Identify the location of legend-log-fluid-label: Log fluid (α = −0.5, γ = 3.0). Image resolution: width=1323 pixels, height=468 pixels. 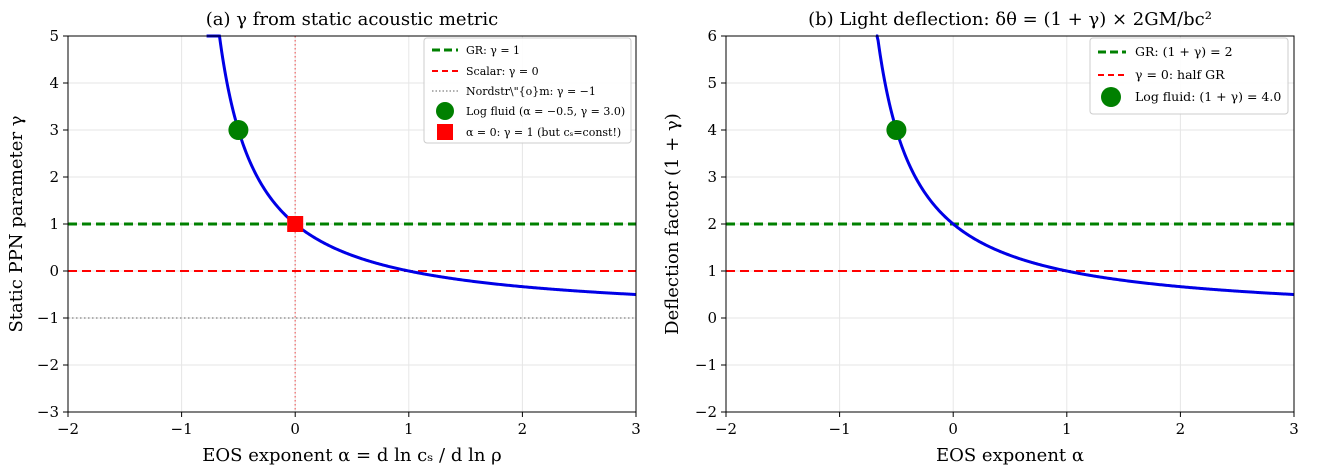
(545, 111).